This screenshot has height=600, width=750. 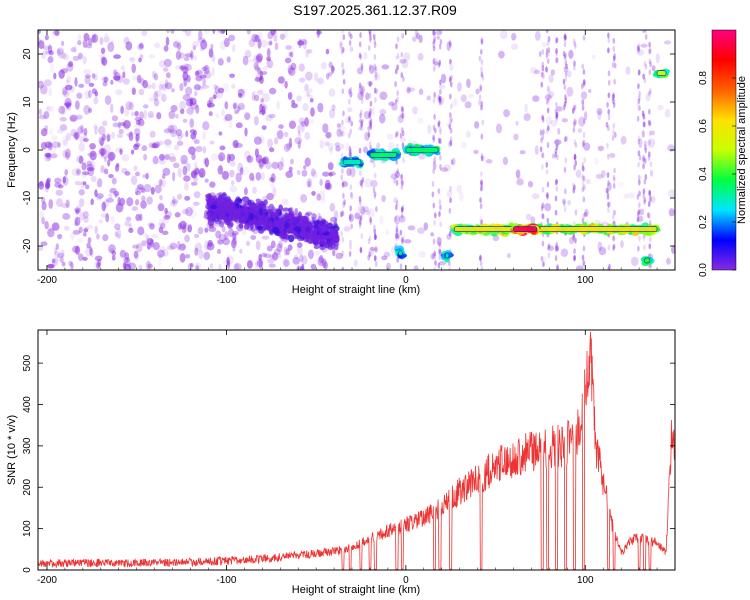 What do you see at coordinates (27, 404) in the screenshot?
I see `y-tick-label: 400` at bounding box center [27, 404].